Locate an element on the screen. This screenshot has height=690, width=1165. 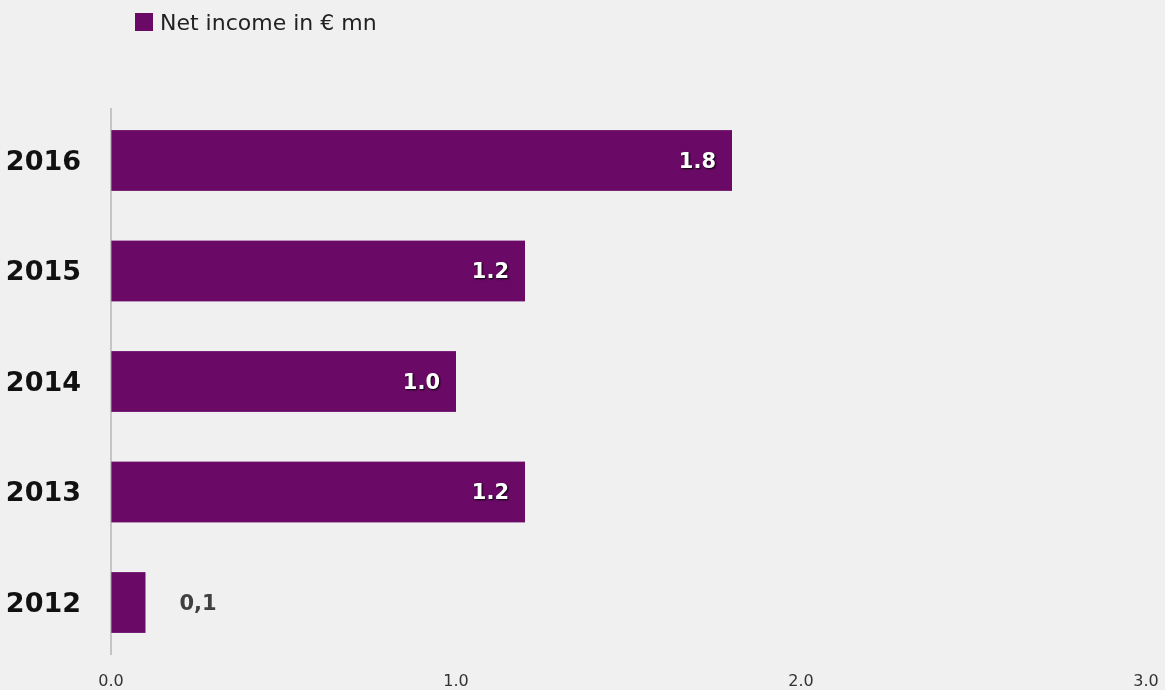
y-tick-label: 2014 is located at coordinates (43, 381).